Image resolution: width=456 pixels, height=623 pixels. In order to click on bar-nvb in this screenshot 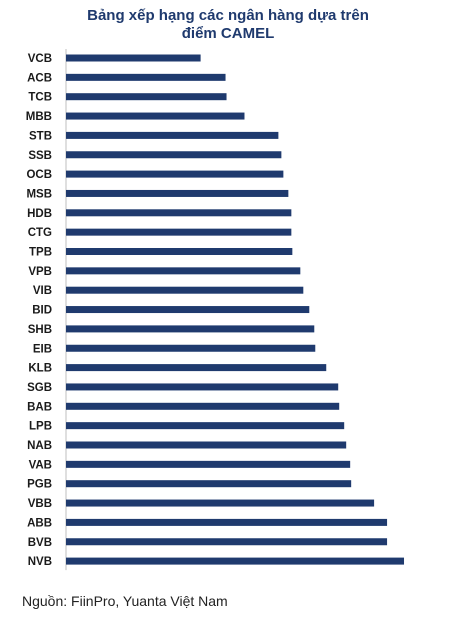, I will do `click(235, 561)`.